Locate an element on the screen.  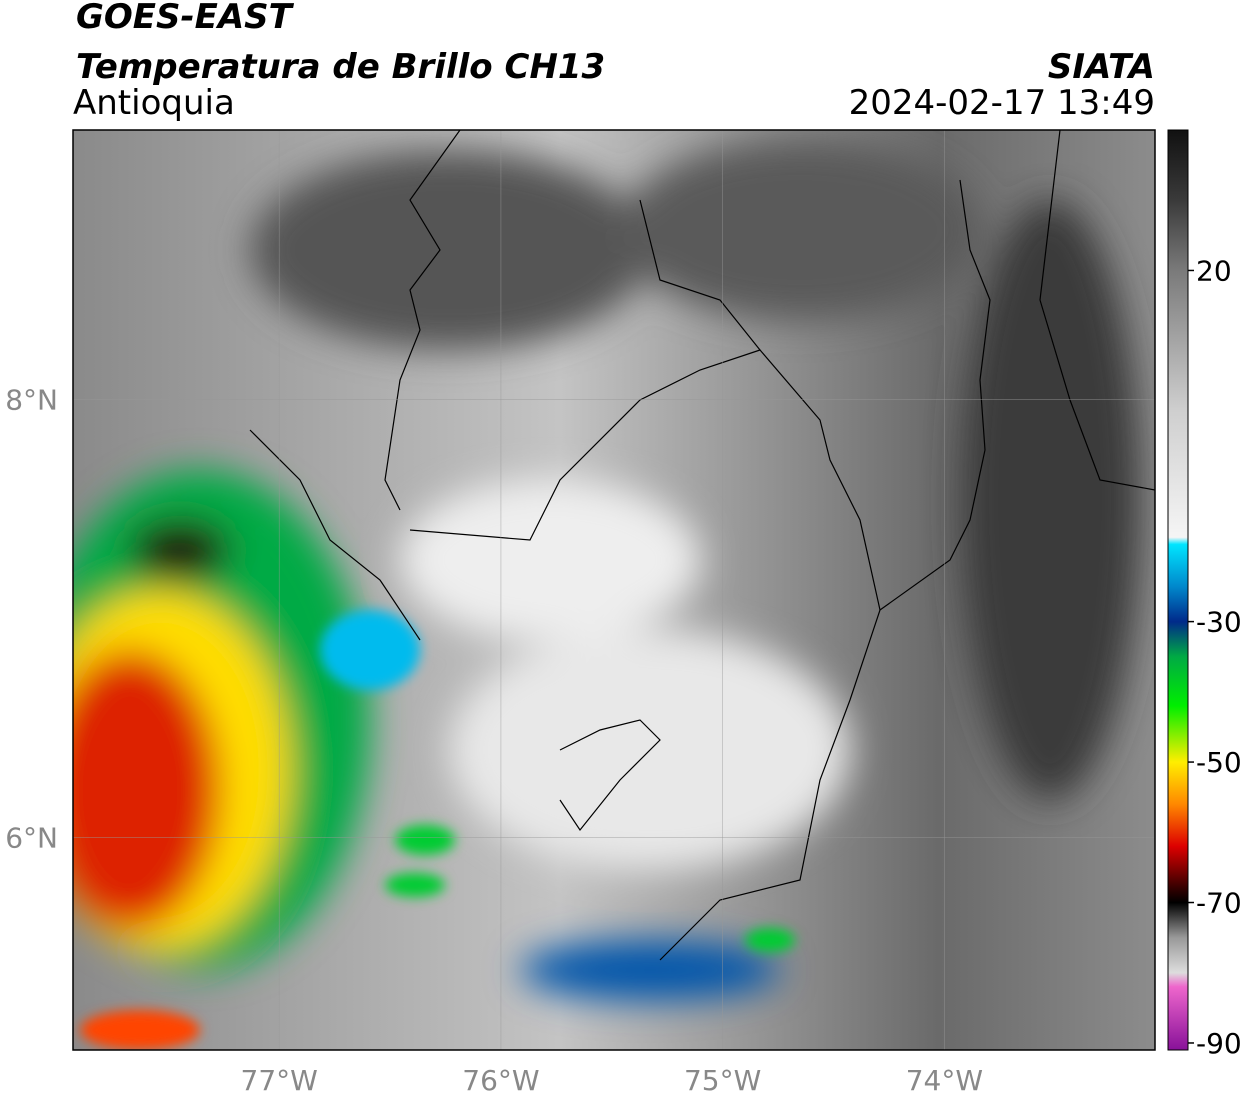
colorbar-fill is located at coordinates (1178, 590).